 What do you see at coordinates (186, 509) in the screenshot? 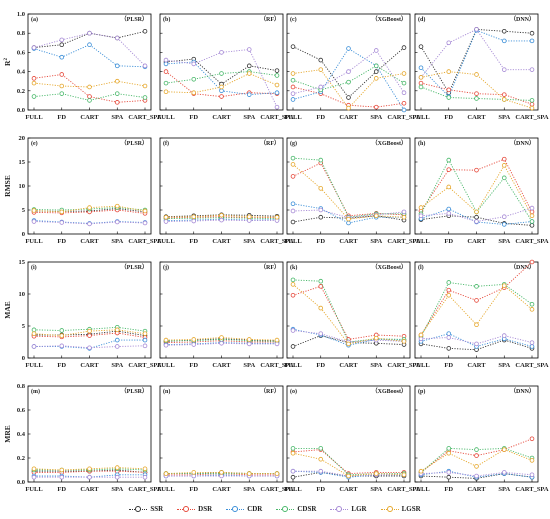
I see `legend-marker-dsr` at bounding box center [186, 509].